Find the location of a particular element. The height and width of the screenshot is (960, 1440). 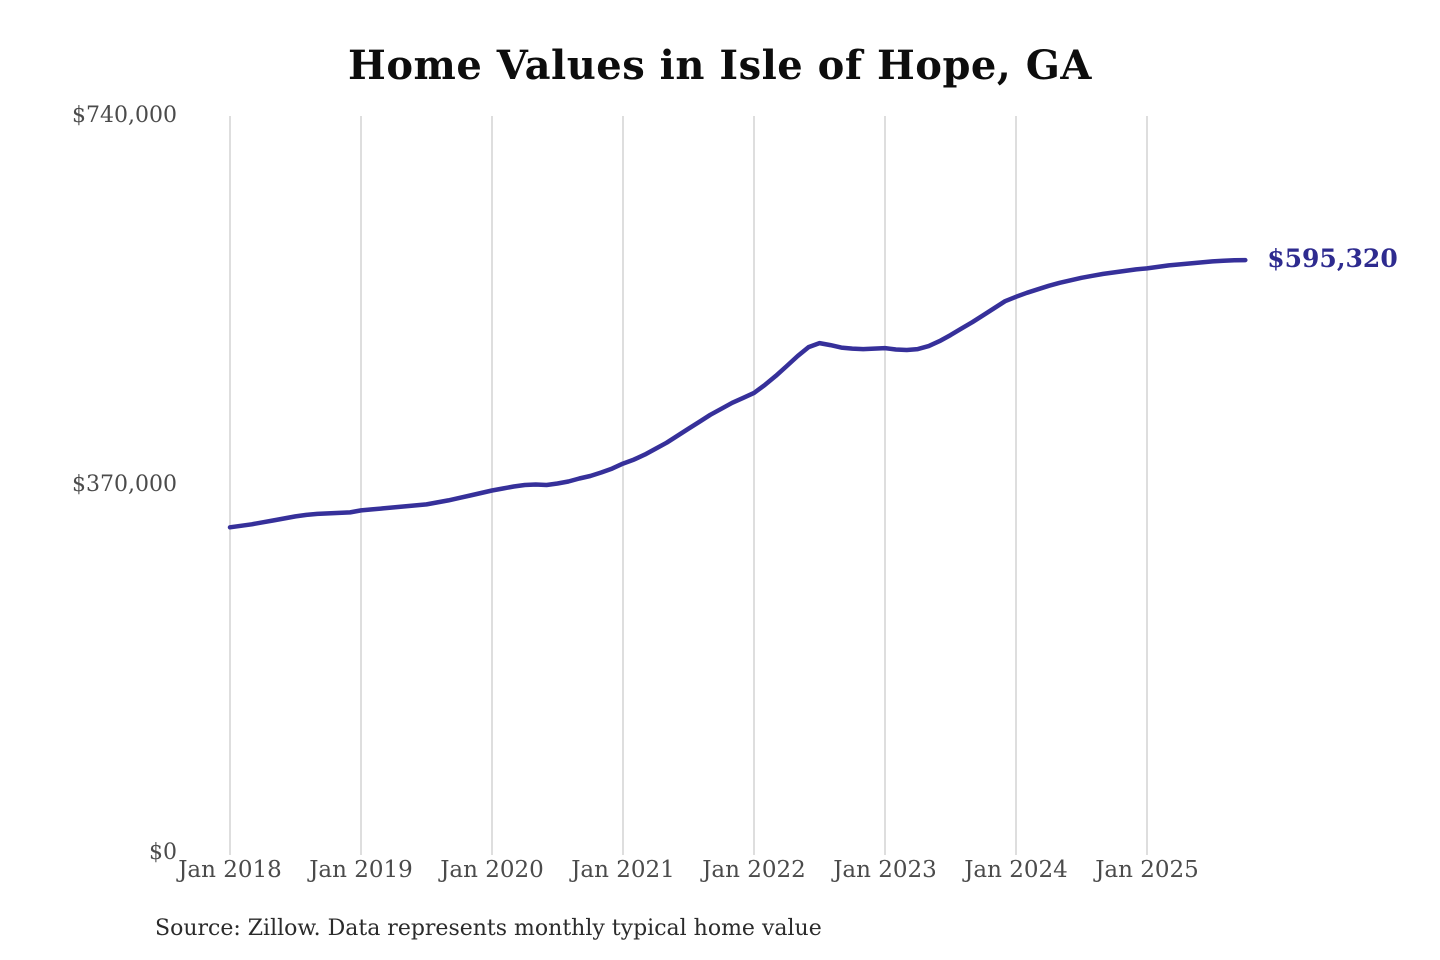

latest-value-label: $595,320 is located at coordinates (1332, 259).